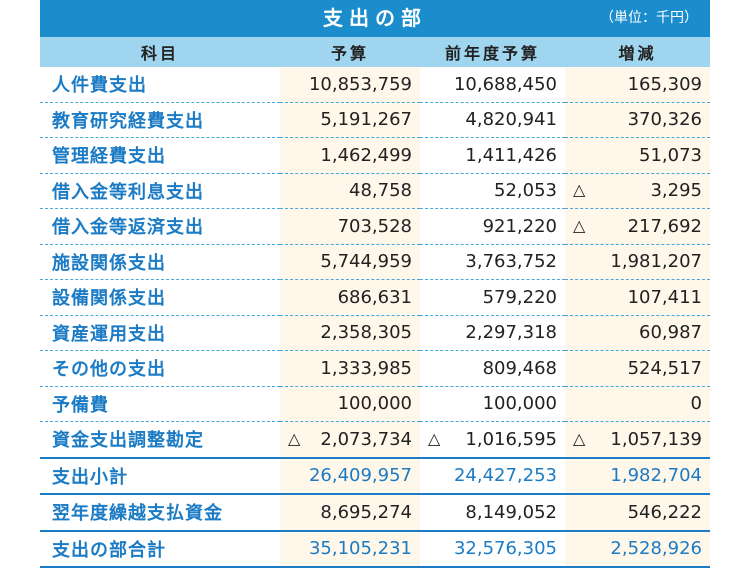 The height and width of the screenshot is (577, 750). What do you see at coordinates (360, 84) in the screenshot?
I see `value: 10,853,759` at bounding box center [360, 84].